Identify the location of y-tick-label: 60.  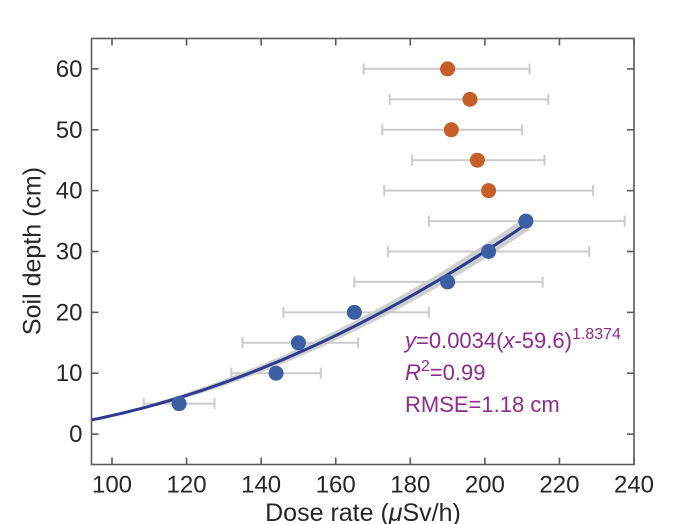
(69, 69).